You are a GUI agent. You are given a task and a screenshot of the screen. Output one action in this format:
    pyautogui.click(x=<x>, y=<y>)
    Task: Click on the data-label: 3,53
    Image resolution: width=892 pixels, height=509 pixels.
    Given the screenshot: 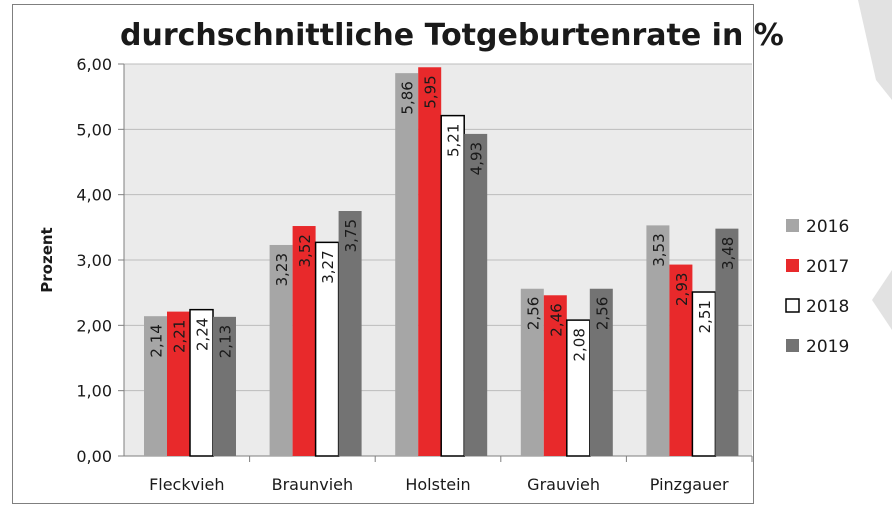 What is the action you would take?
    pyautogui.click(x=659, y=249)
    